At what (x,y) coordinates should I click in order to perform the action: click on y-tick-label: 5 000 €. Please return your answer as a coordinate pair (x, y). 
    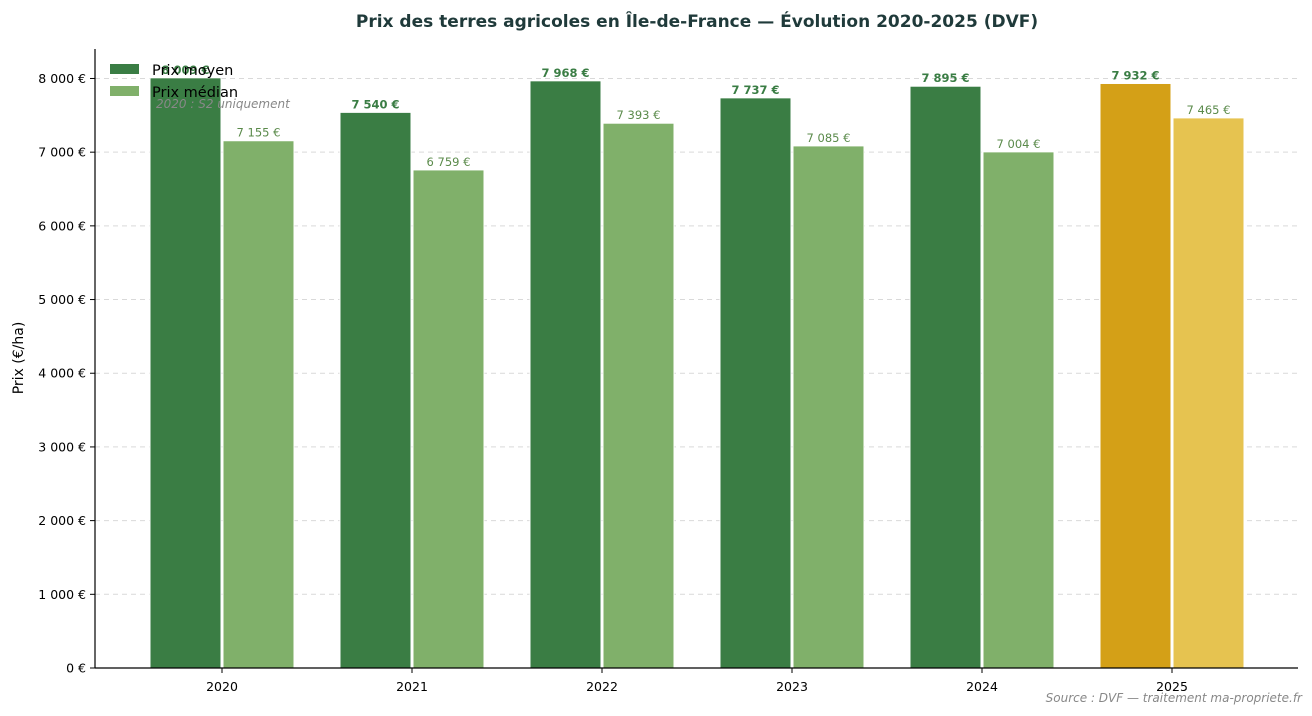
    Looking at the image, I should click on (62, 299).